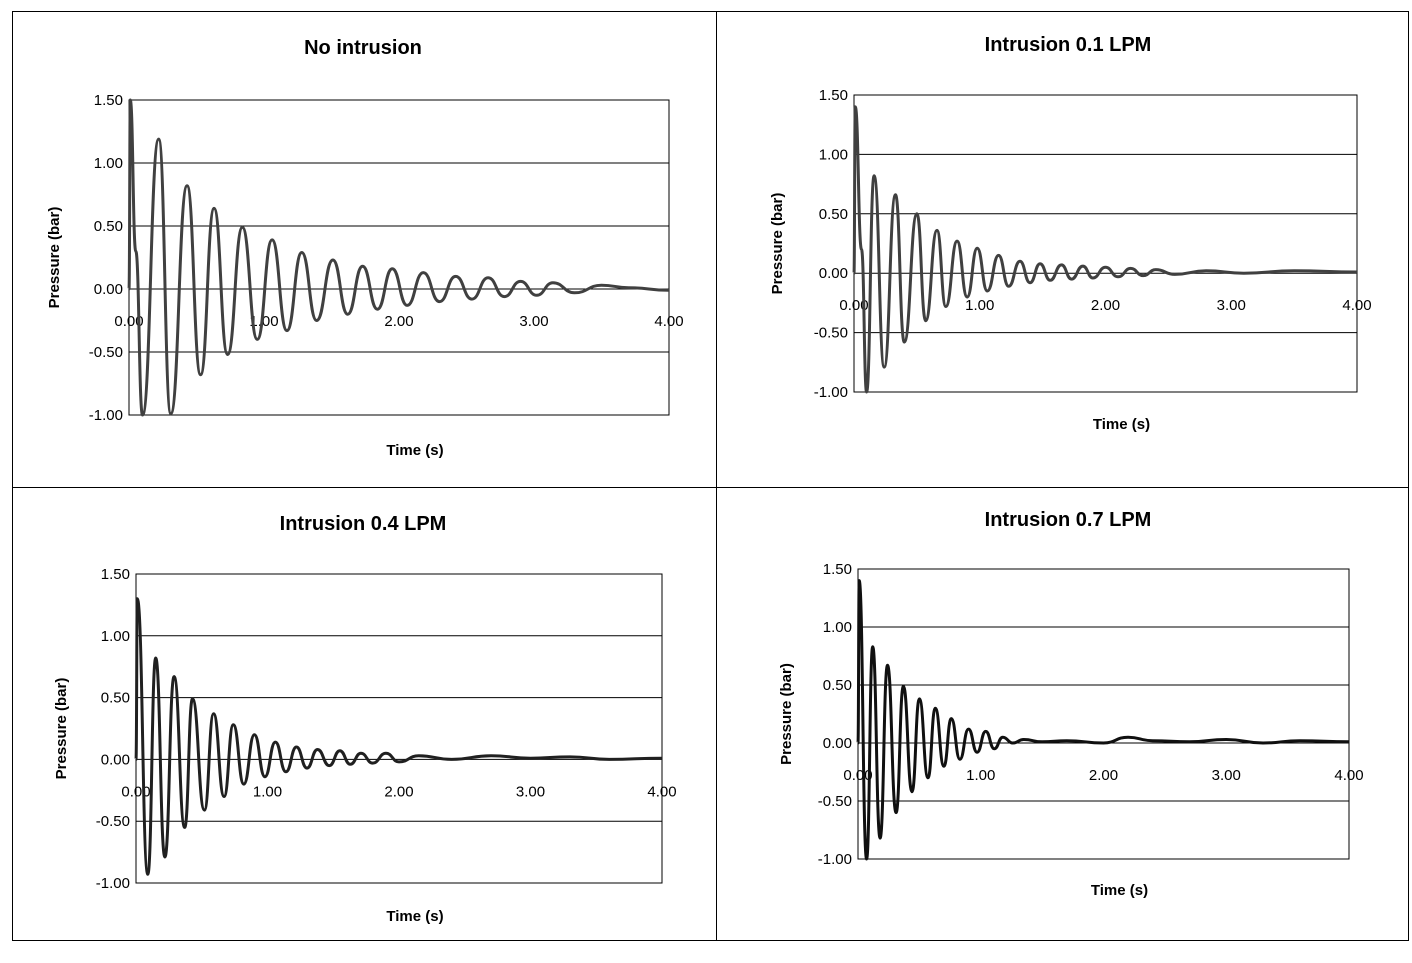 This screenshot has height=963, width=1412. Describe the element at coordinates (363, 524) in the screenshot. I see `chart-title: Intrusion 0.4 LPM` at that location.